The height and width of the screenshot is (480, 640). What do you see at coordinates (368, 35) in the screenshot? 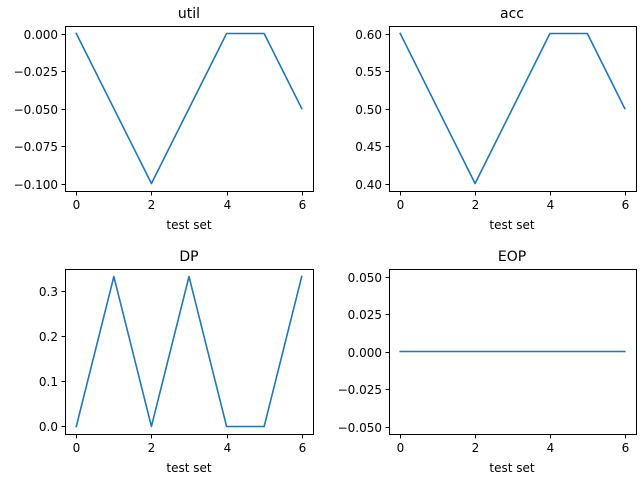
I see `y-tick-label: 0.60` at bounding box center [368, 35].